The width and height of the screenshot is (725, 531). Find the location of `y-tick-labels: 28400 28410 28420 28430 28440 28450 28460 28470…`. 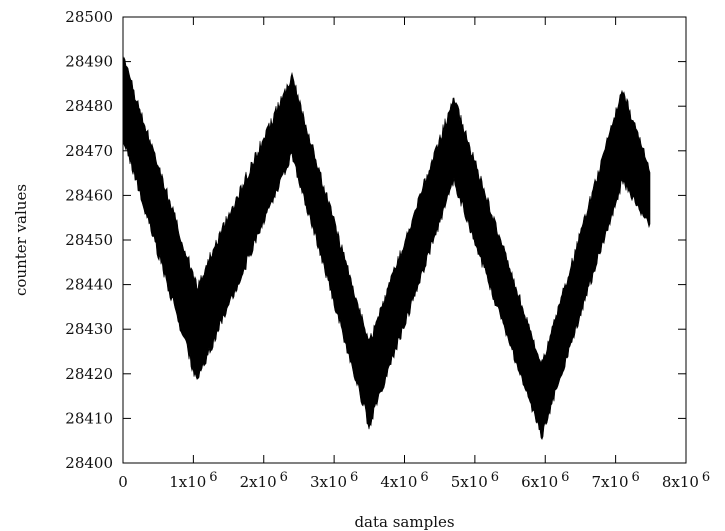

y-tick-labels: 28400 28410 28420 28430 28440 28450 28460 28470… is located at coordinates (89, 240).